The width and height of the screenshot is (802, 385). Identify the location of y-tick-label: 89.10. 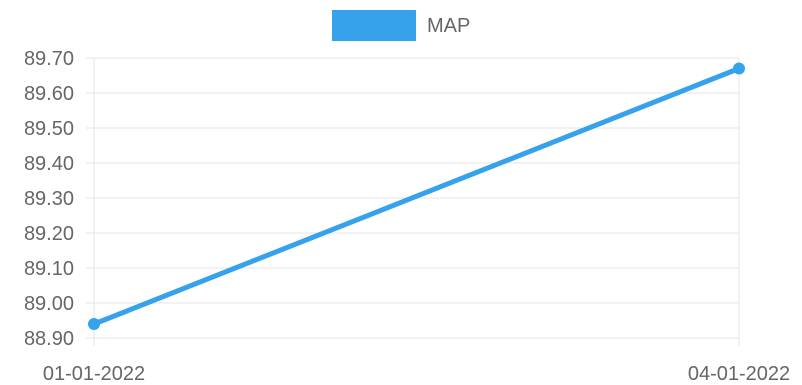
(49, 269).